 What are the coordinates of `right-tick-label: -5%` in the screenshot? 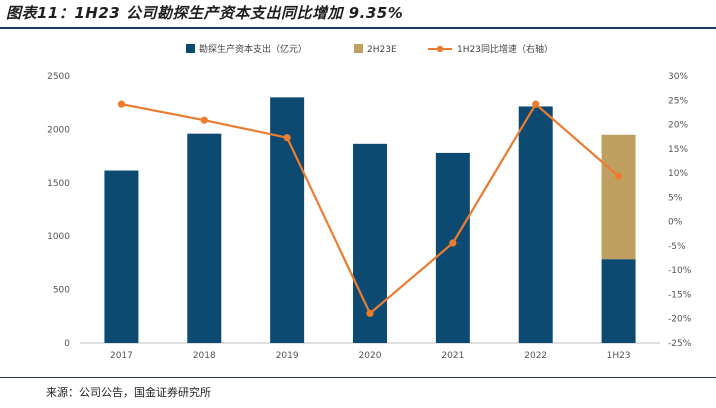 It's located at (677, 247).